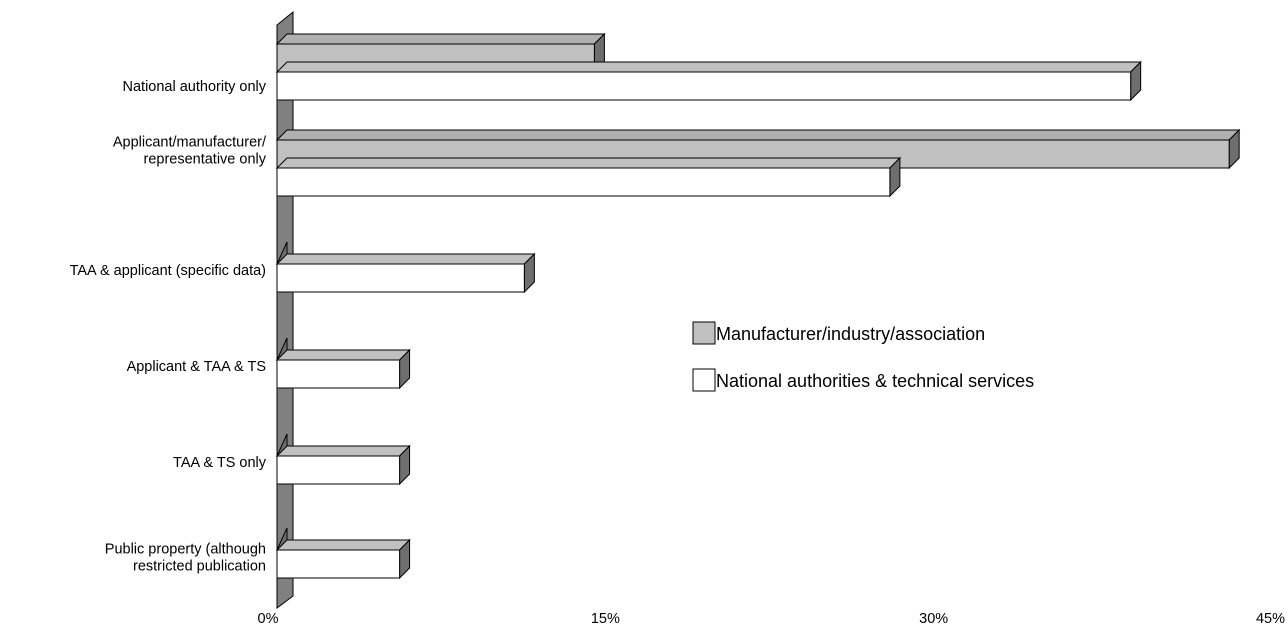 This screenshot has width=1288, height=628. I want to click on category-label: TAA & applicant (specific data), so click(168, 271).